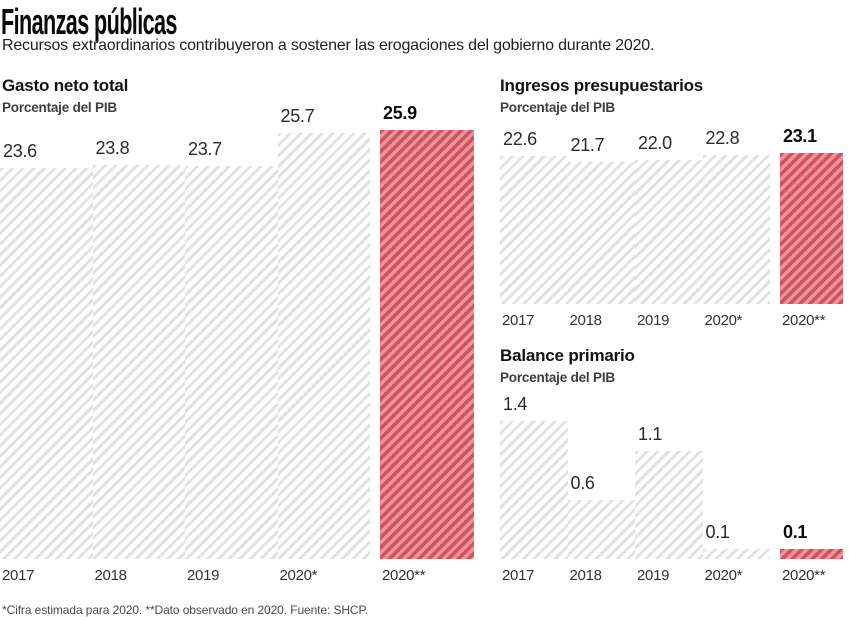 The image size is (849, 620). Describe the element at coordinates (205, 149) in the screenshot. I see `value-label-gasto-2019: 23.7` at that location.